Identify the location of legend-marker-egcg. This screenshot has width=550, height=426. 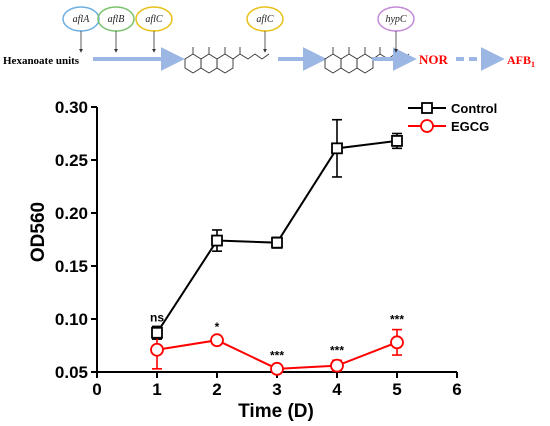
(427, 126).